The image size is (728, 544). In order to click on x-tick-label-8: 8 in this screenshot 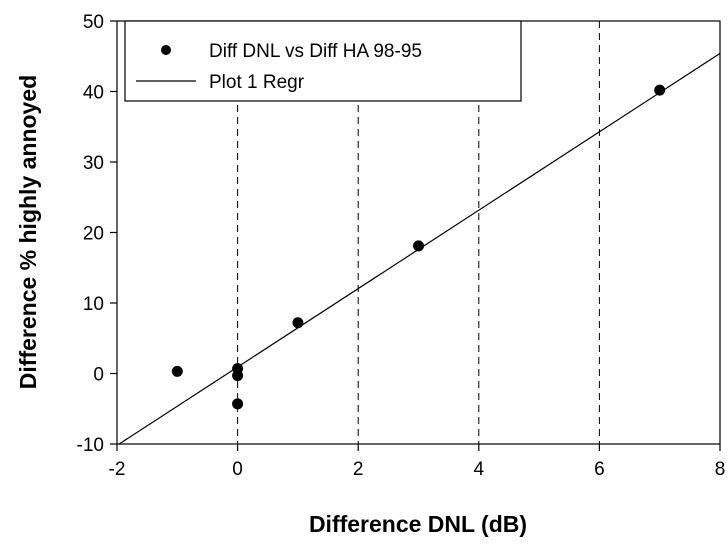, I will do `click(720, 469)`.